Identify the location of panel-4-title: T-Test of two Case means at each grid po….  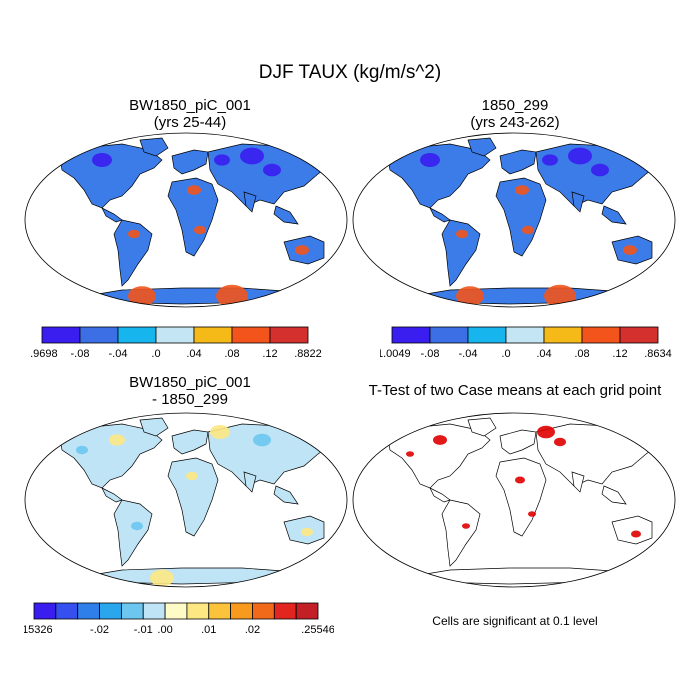
(515, 390).